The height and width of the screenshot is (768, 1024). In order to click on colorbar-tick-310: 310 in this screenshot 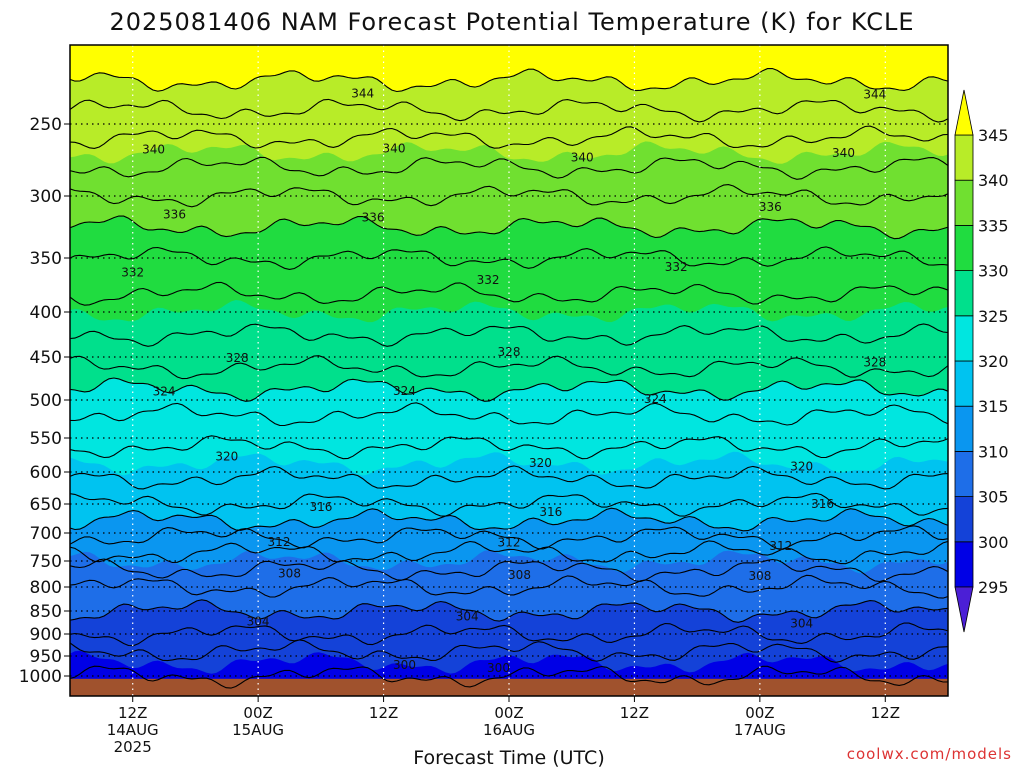, I will do `click(993, 451)`.